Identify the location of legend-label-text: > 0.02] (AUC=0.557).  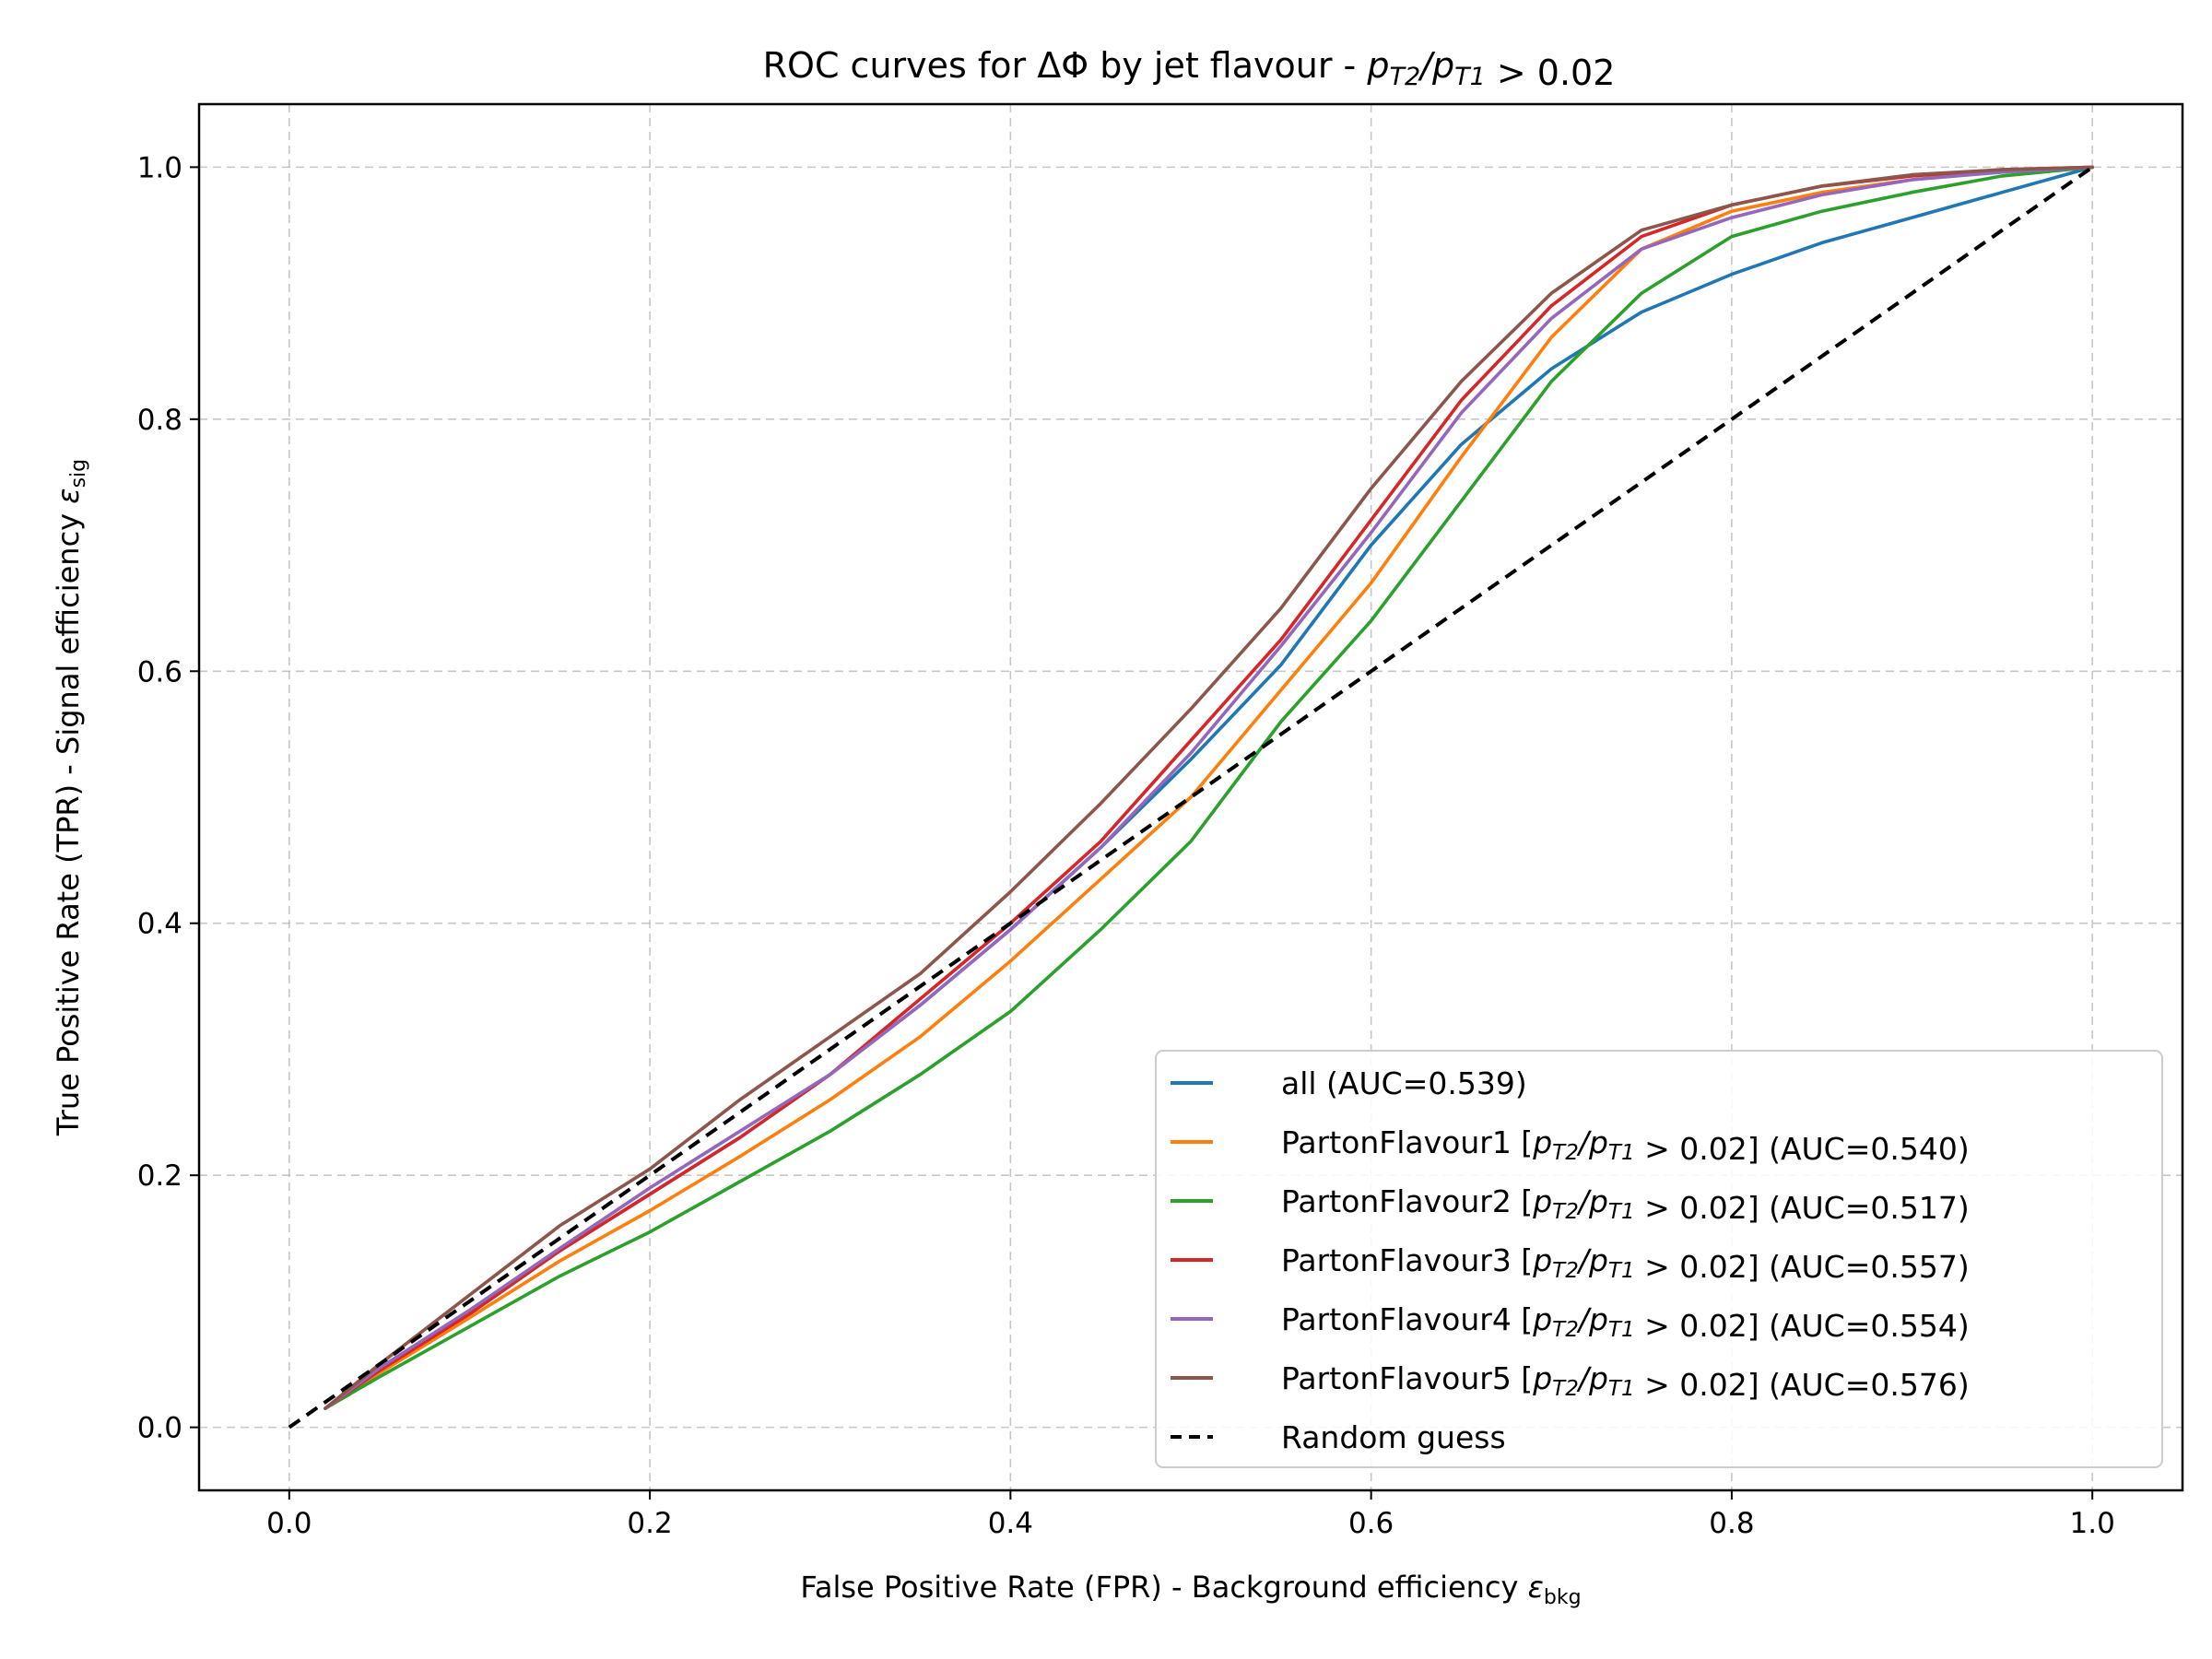
(1802, 1267).